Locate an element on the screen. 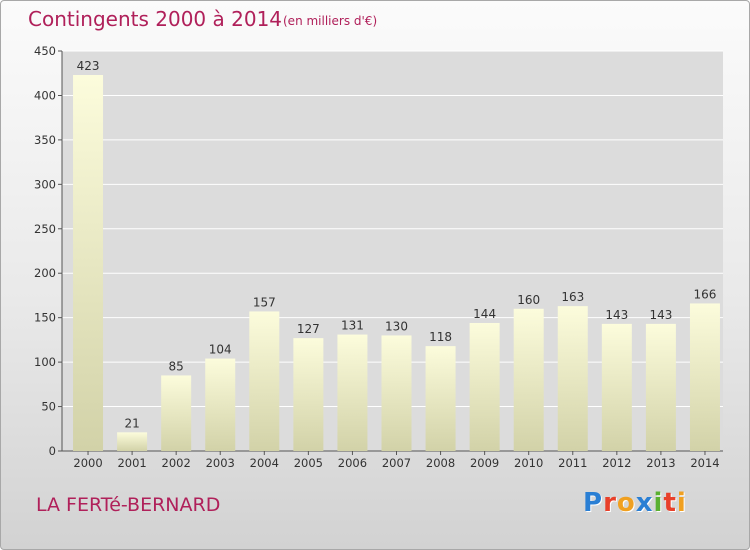 This screenshot has height=550, width=750. y-tick-label: 50 is located at coordinates (48, 407).